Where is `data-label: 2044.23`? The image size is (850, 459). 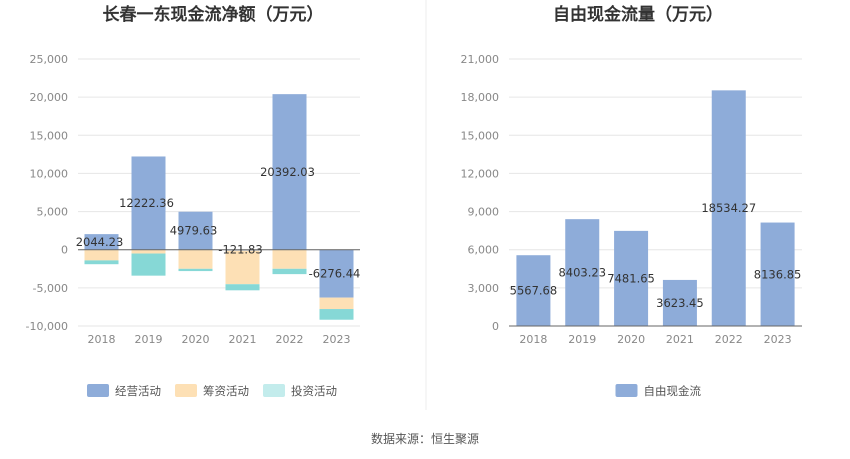 data-label: 2044.23 is located at coordinates (100, 242).